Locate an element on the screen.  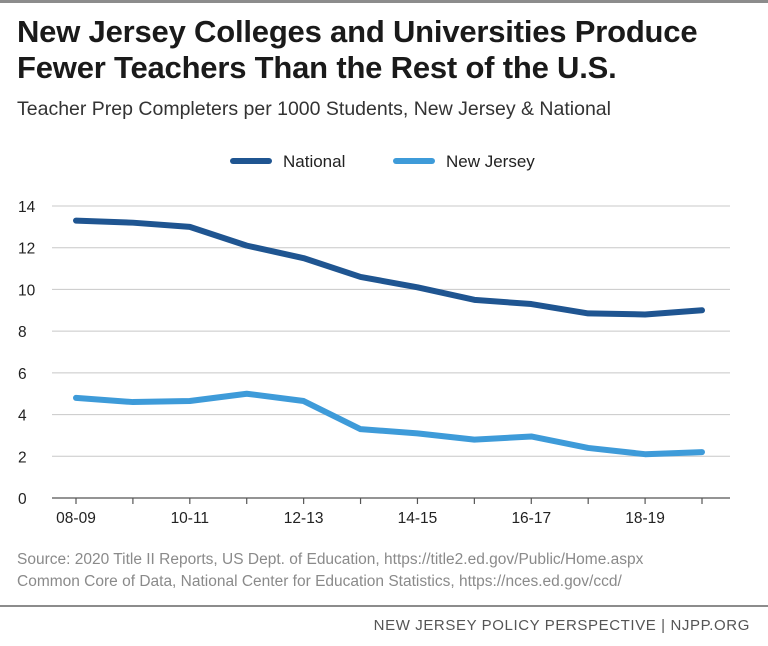
series-national is located at coordinates (389, 267).